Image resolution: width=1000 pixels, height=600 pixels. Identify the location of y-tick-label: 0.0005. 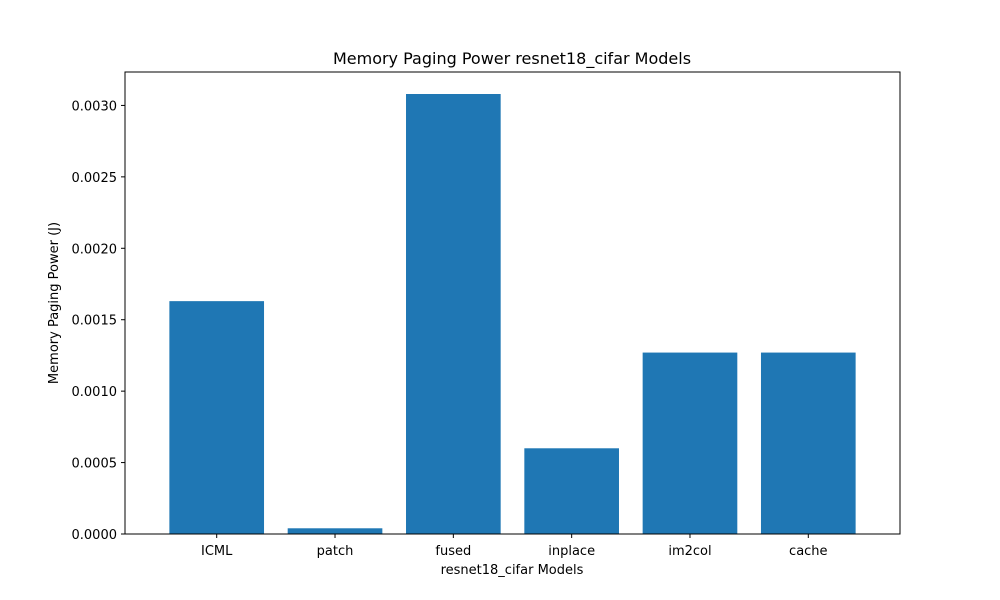
(95, 464).